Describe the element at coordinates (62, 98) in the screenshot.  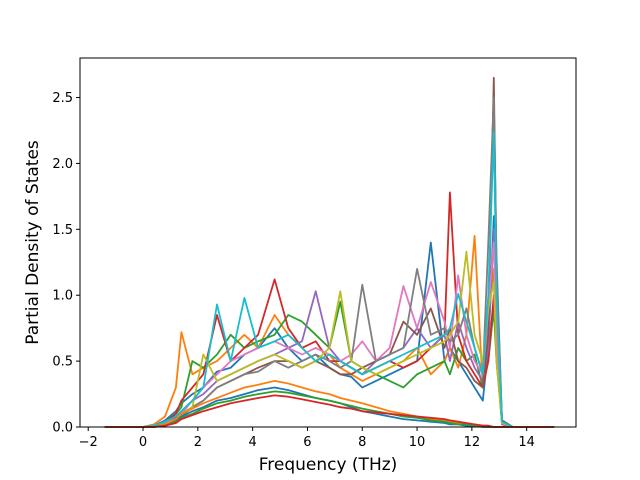
I see `y-tick-label: 2.5` at that location.